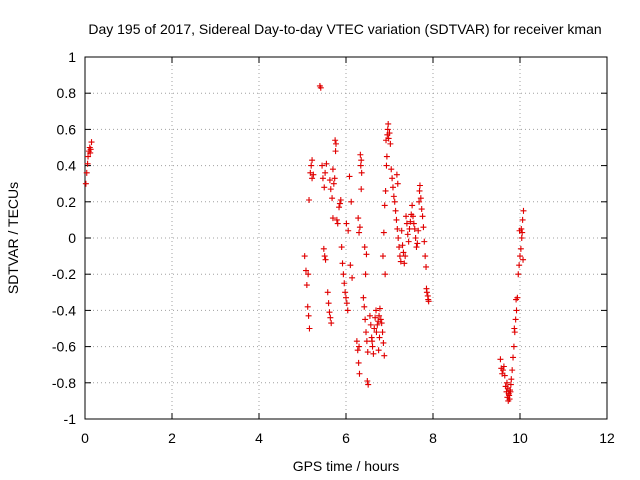  What do you see at coordinates (346, 466) in the screenshot?
I see `x-axis-label: GPS time / hours` at bounding box center [346, 466].